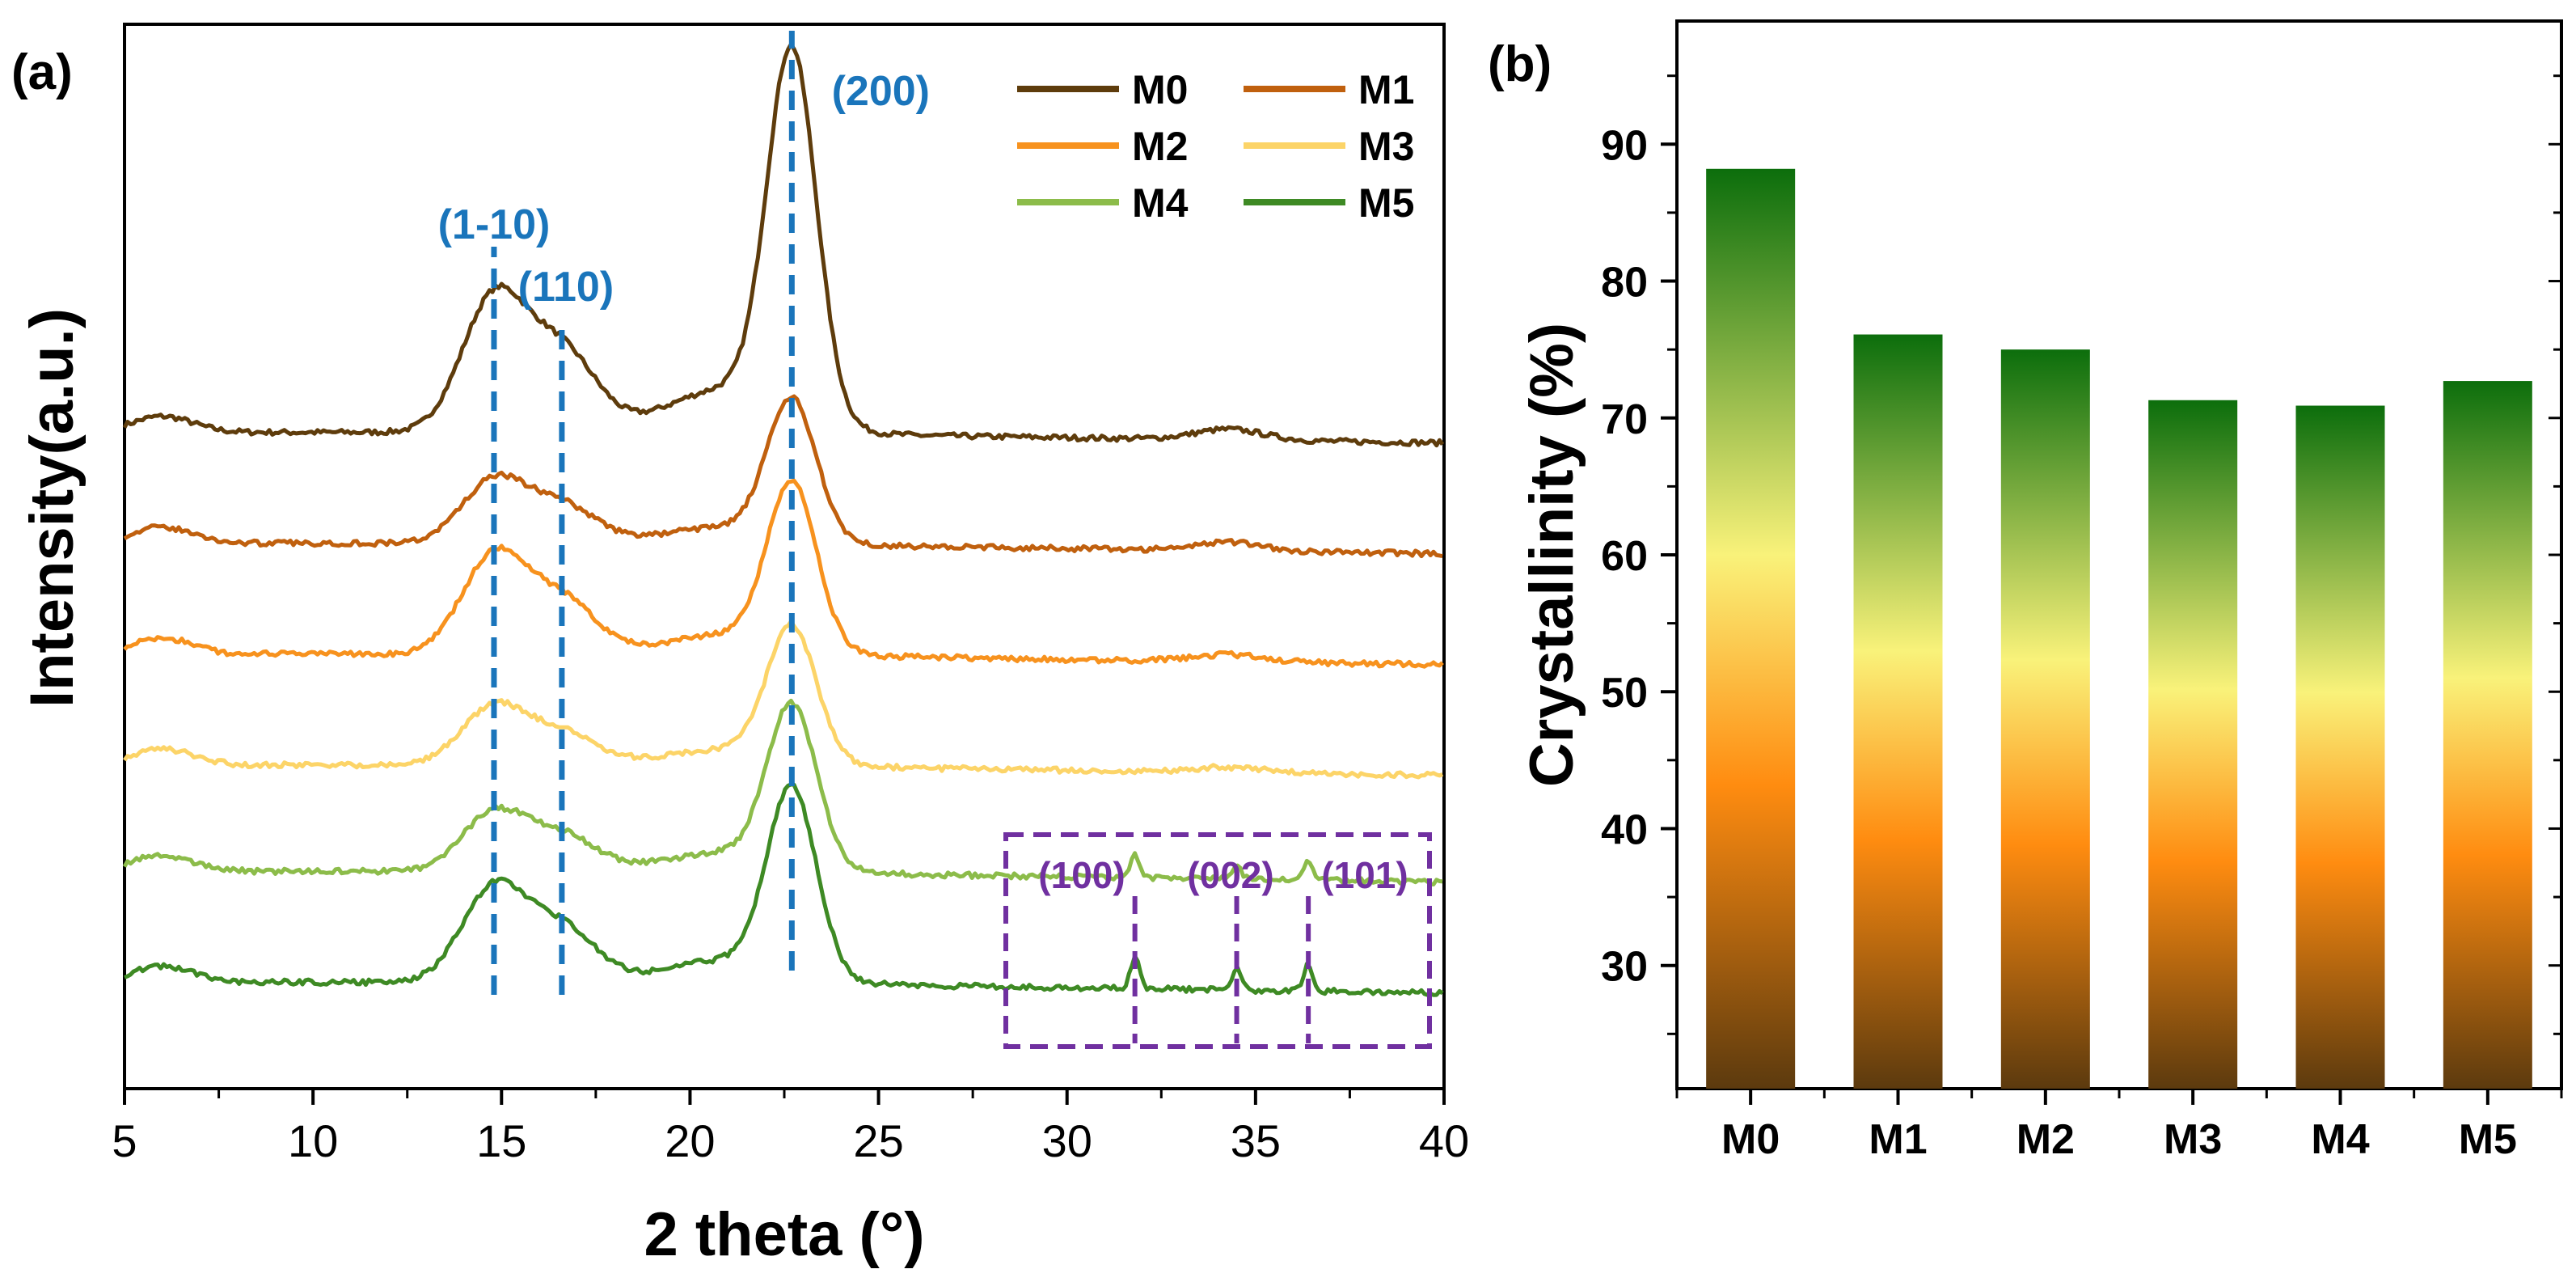  Describe the element at coordinates (784, 1234) in the screenshot. I see `panel-a-x-axis-label: 2 theta (°)` at that location.